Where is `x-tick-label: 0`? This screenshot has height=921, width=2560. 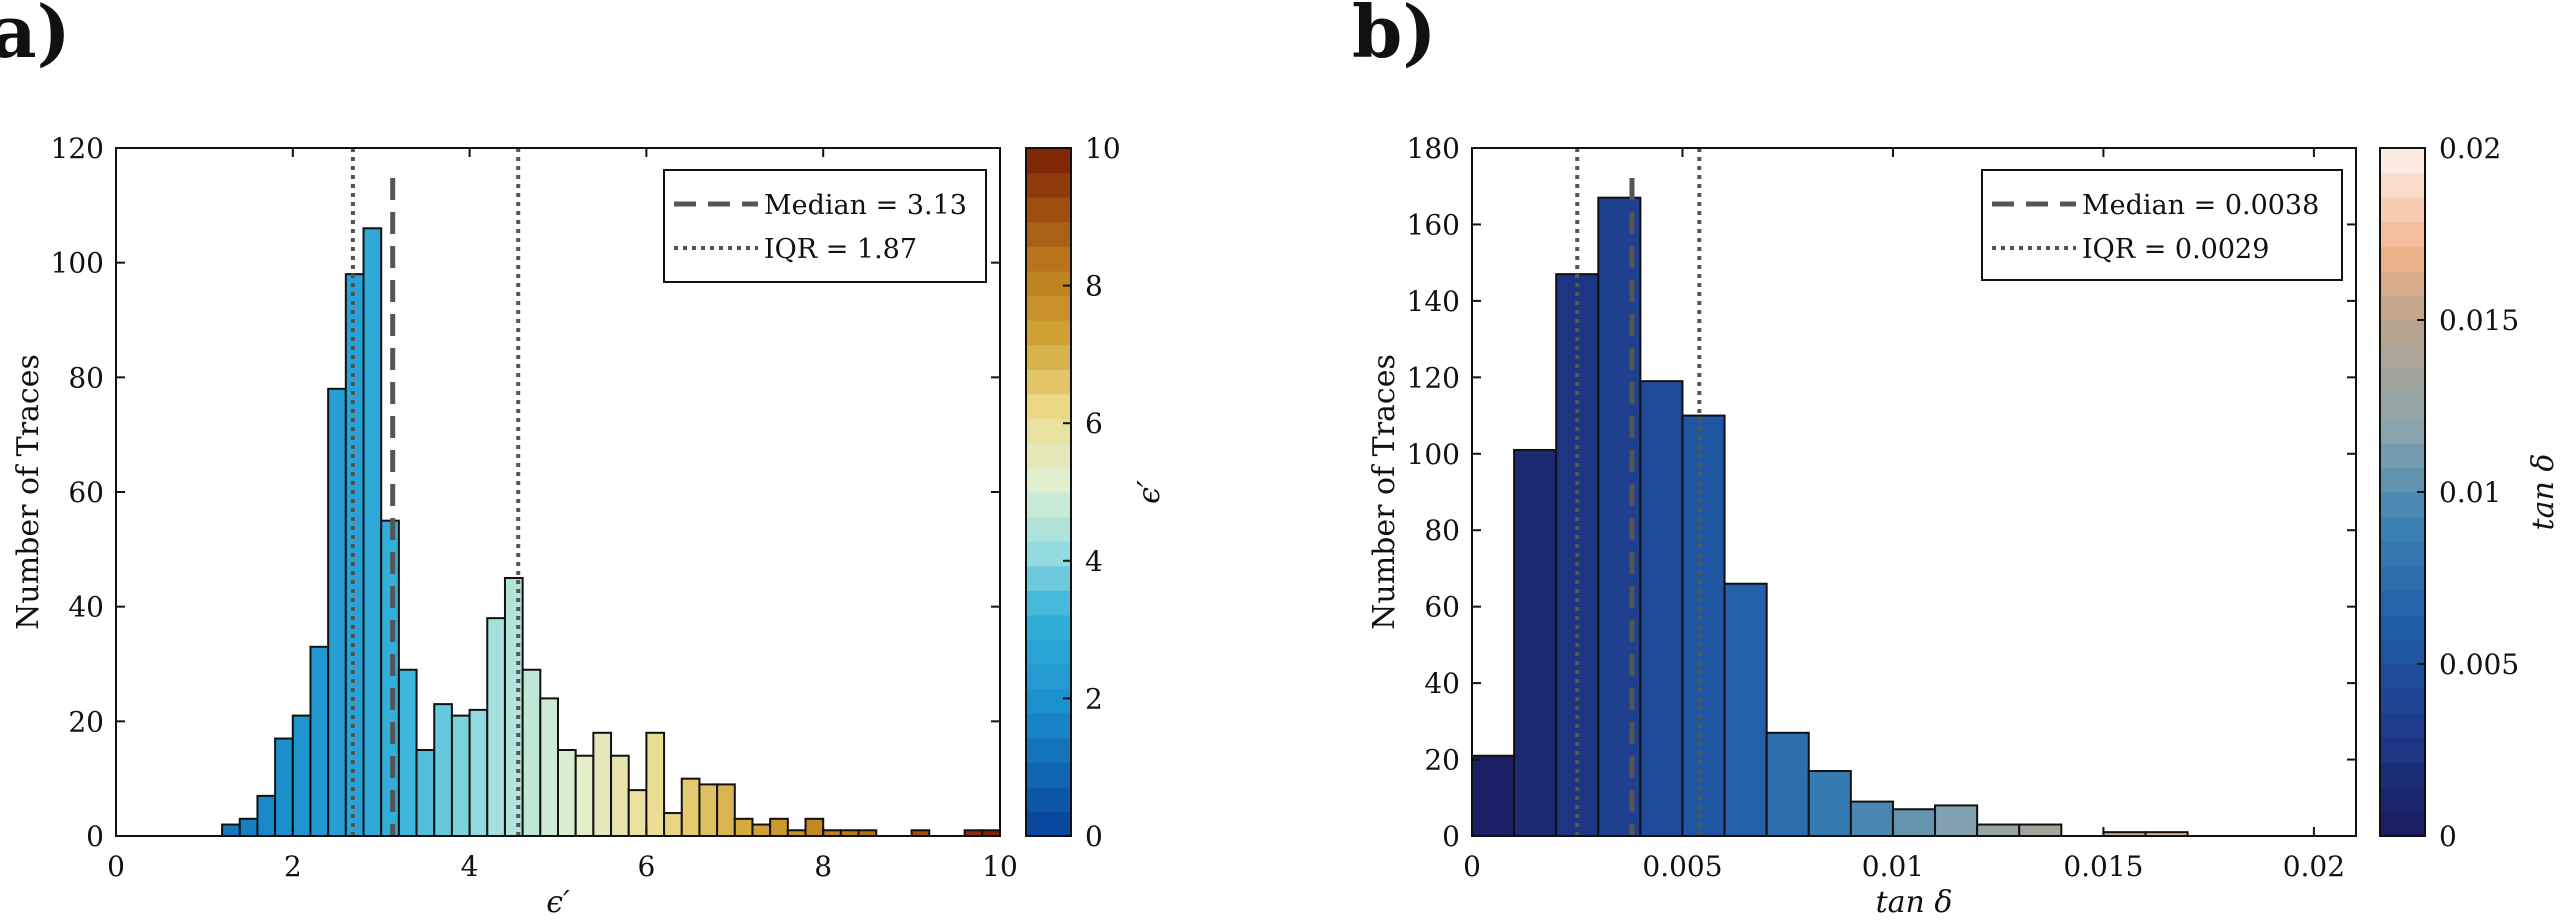
x-tick-label: 0 is located at coordinates (1472, 866).